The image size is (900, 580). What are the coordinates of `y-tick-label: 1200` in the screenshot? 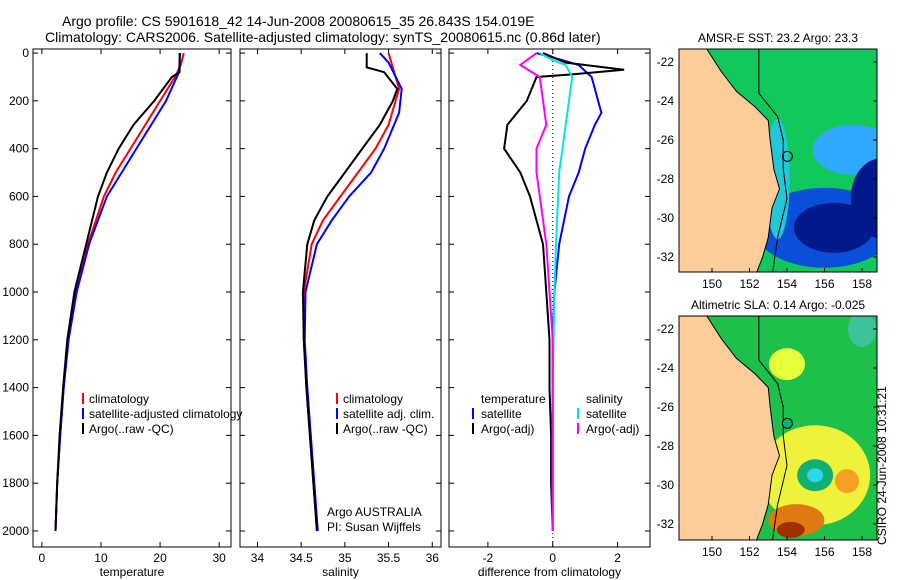 It's located at (15, 340).